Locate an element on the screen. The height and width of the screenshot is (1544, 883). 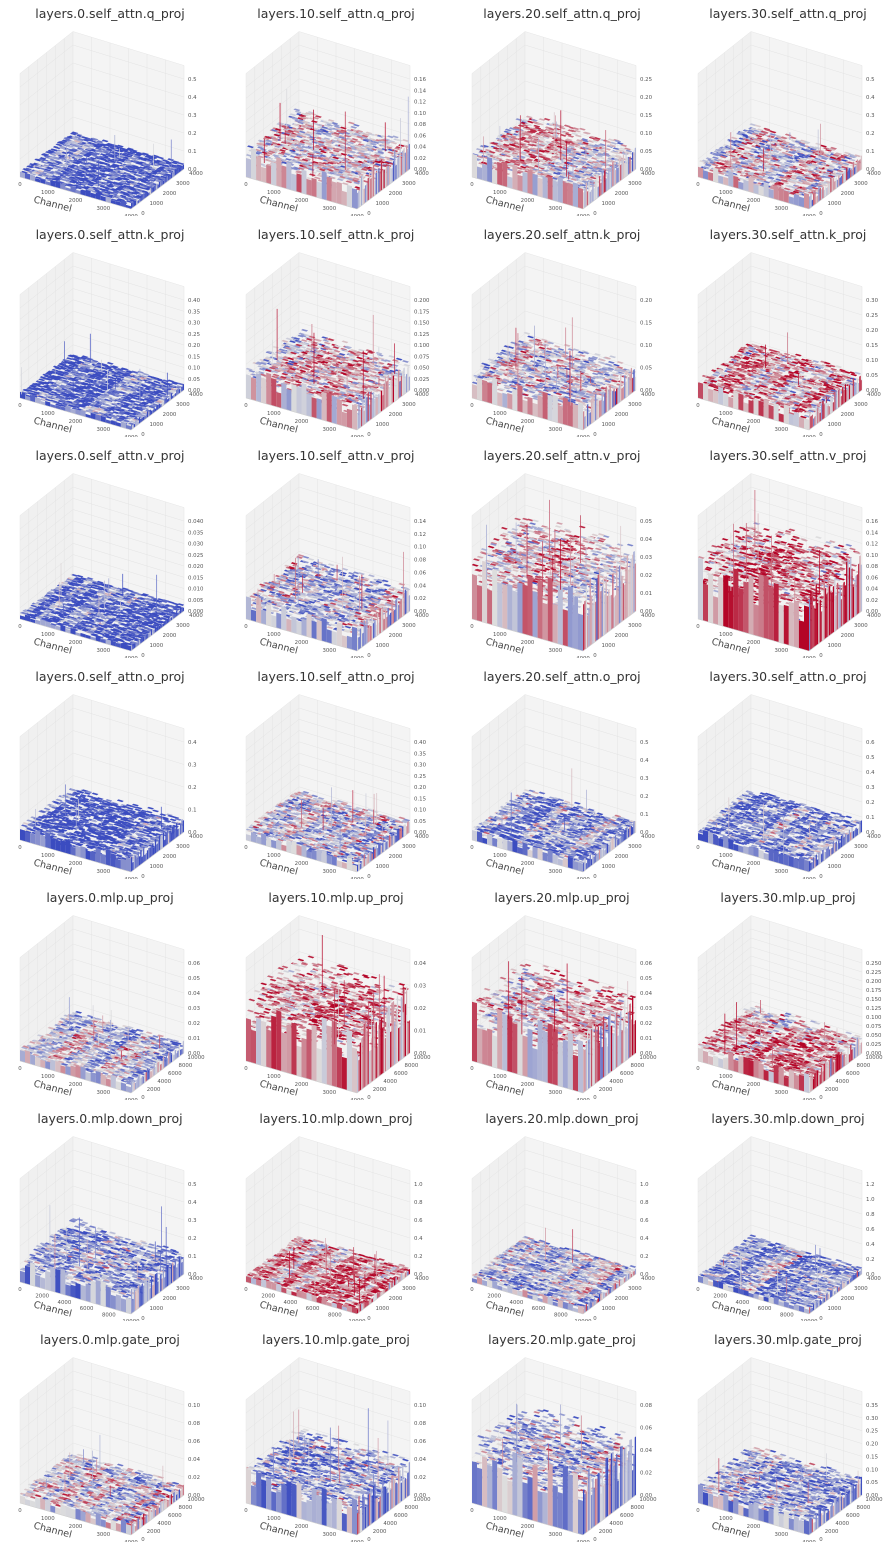
x-axis-label: Channel is located at coordinates (52, 205).